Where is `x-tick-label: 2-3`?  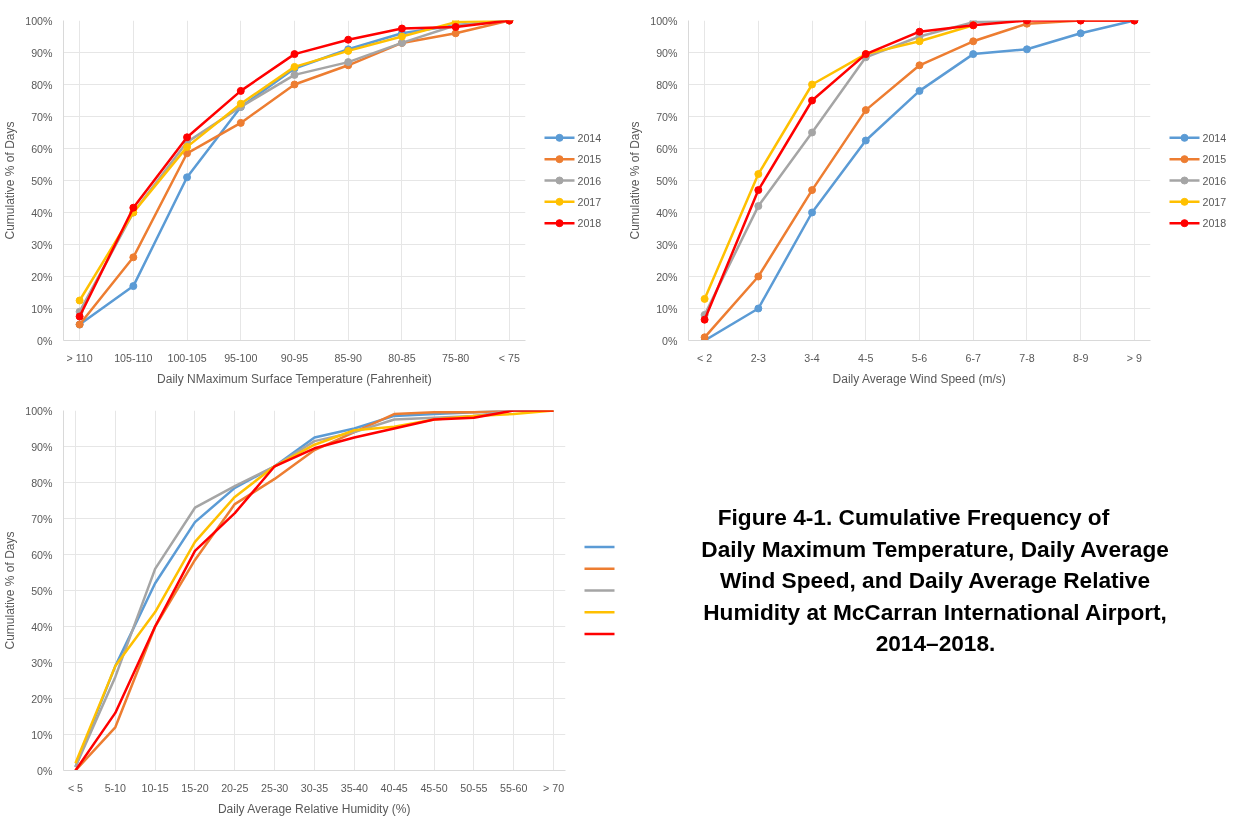 x-tick-label: 2-3 is located at coordinates (758, 357).